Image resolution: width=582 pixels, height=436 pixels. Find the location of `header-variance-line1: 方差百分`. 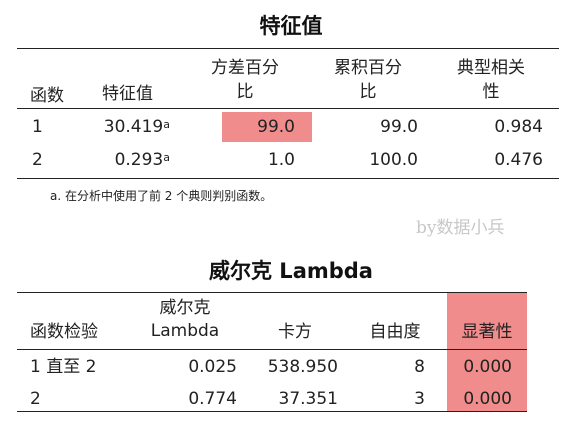

header-variance-line1: 方差百分 is located at coordinates (245, 68).